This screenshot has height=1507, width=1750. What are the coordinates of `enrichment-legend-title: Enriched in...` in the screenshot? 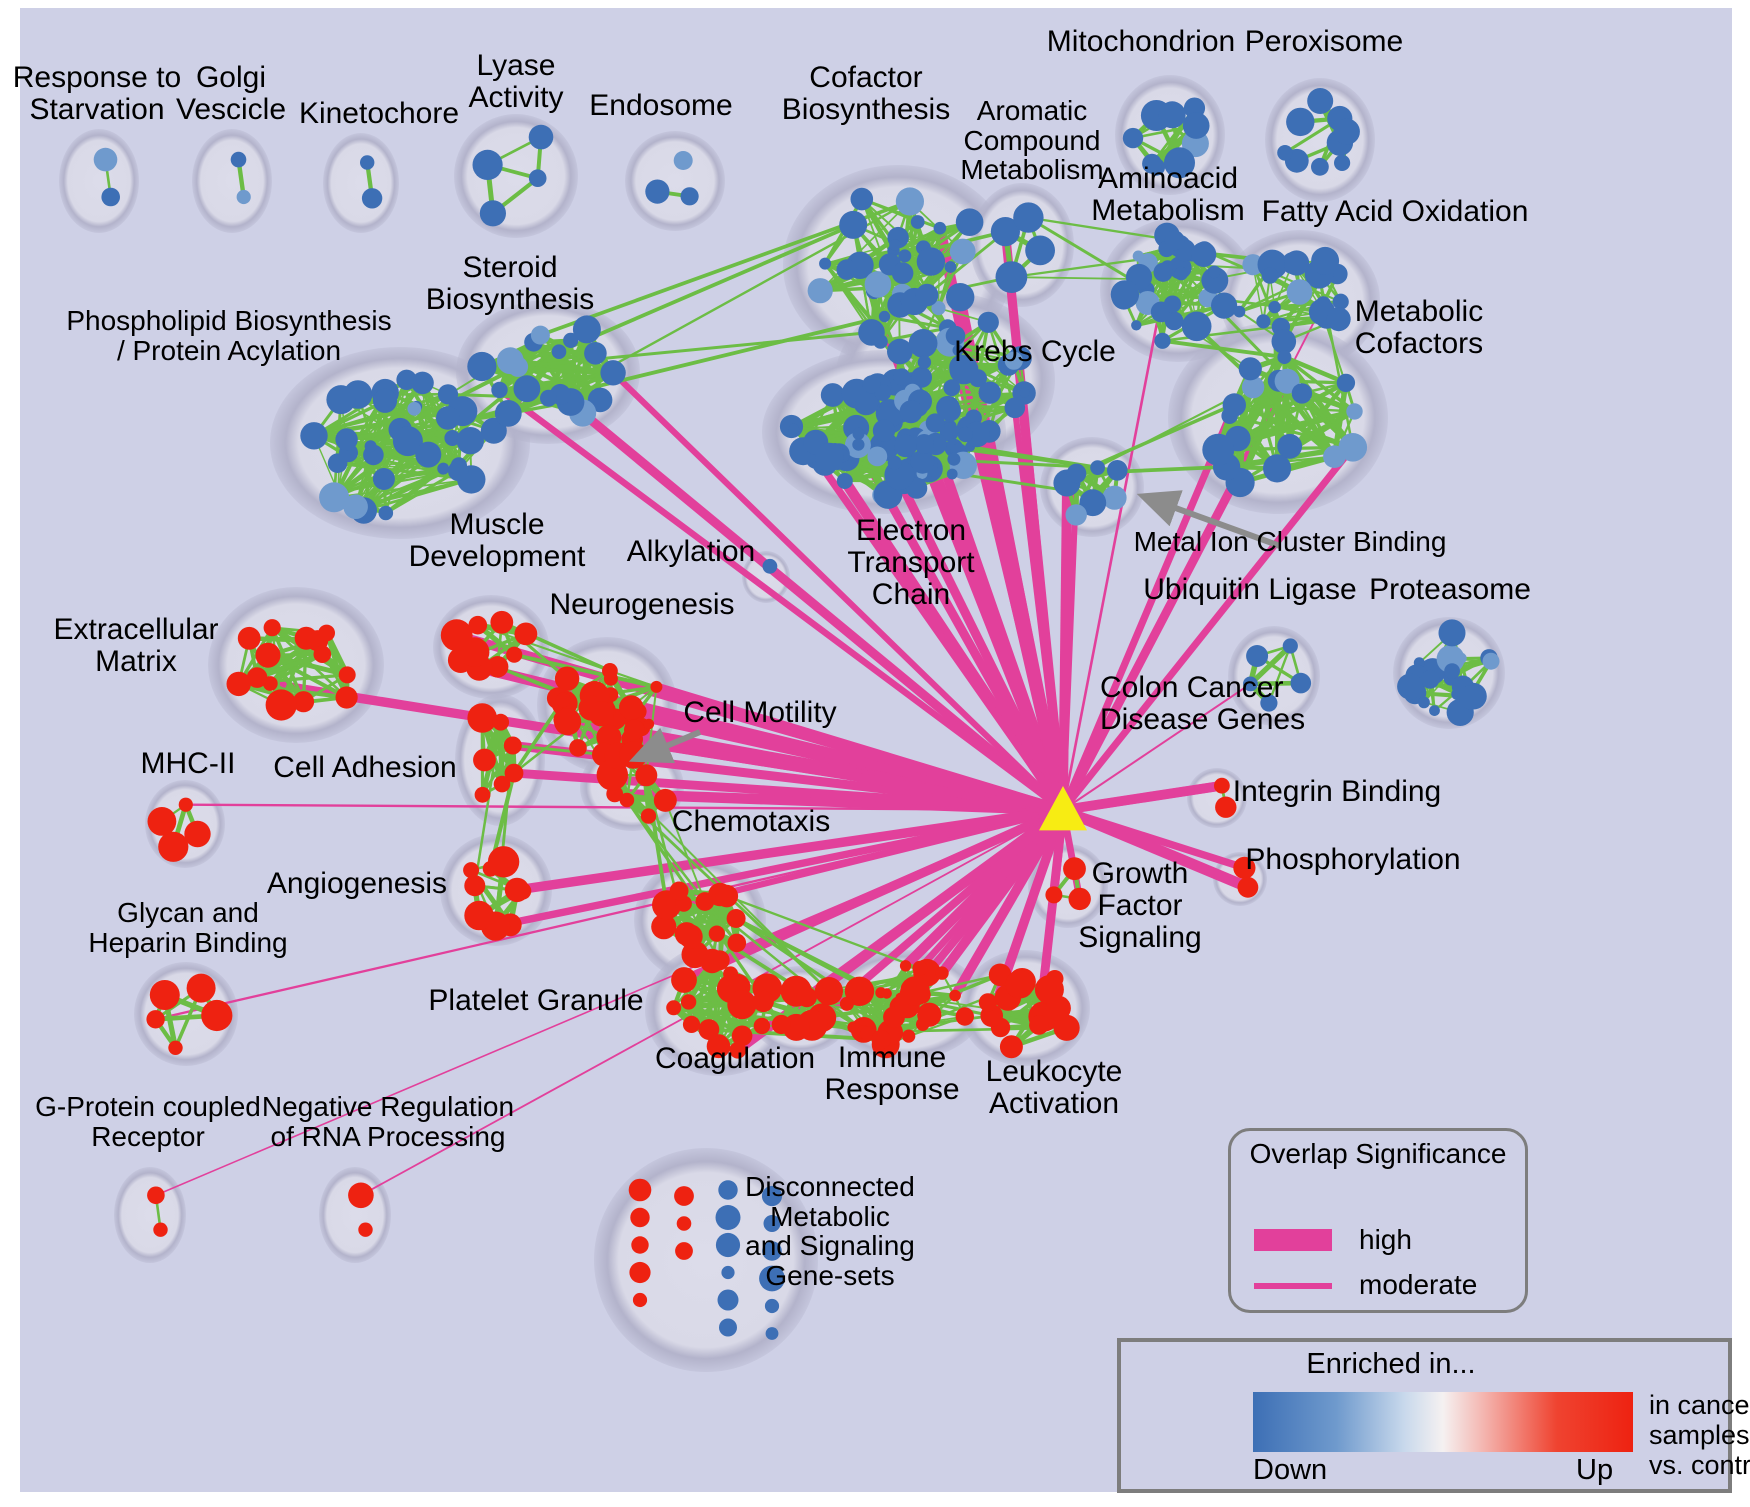 It's located at (1391, 1364).